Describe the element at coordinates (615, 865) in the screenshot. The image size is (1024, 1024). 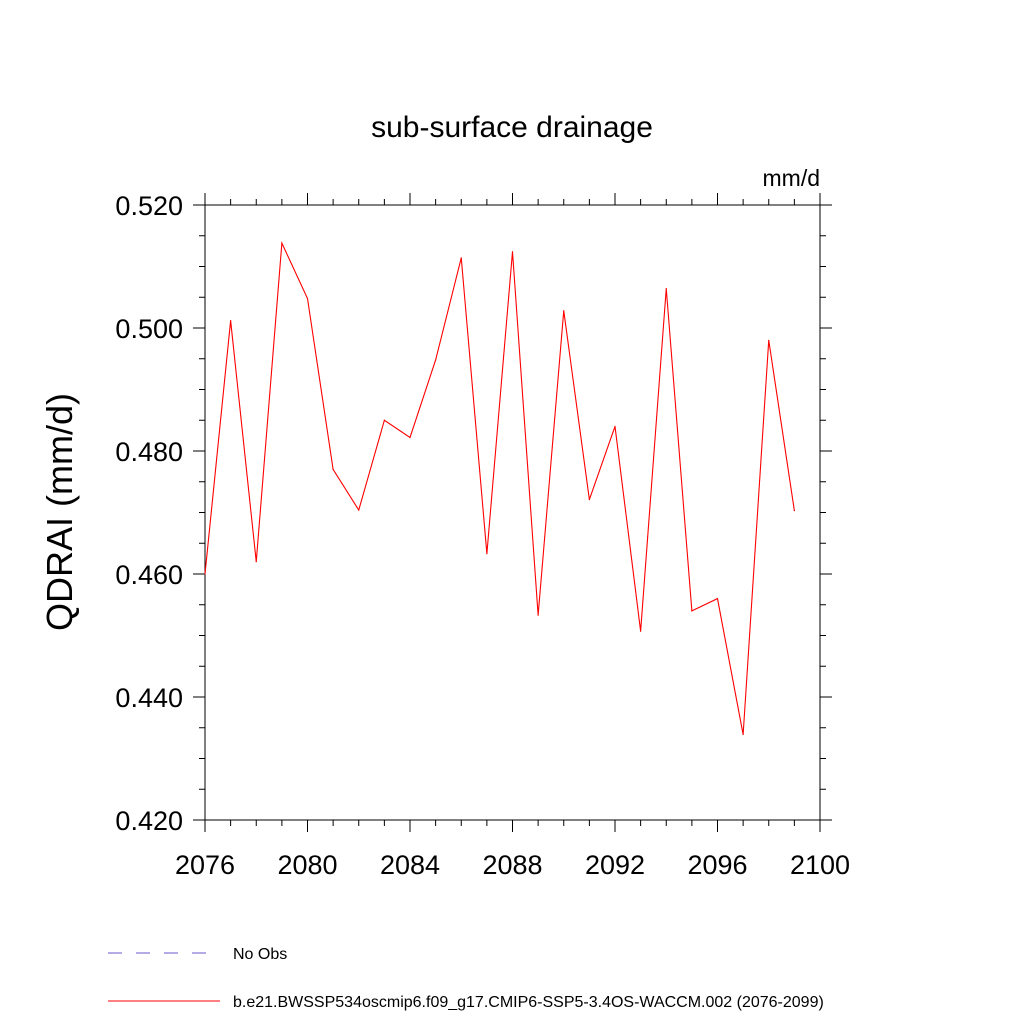
I see `x-tick-label: 2092` at that location.